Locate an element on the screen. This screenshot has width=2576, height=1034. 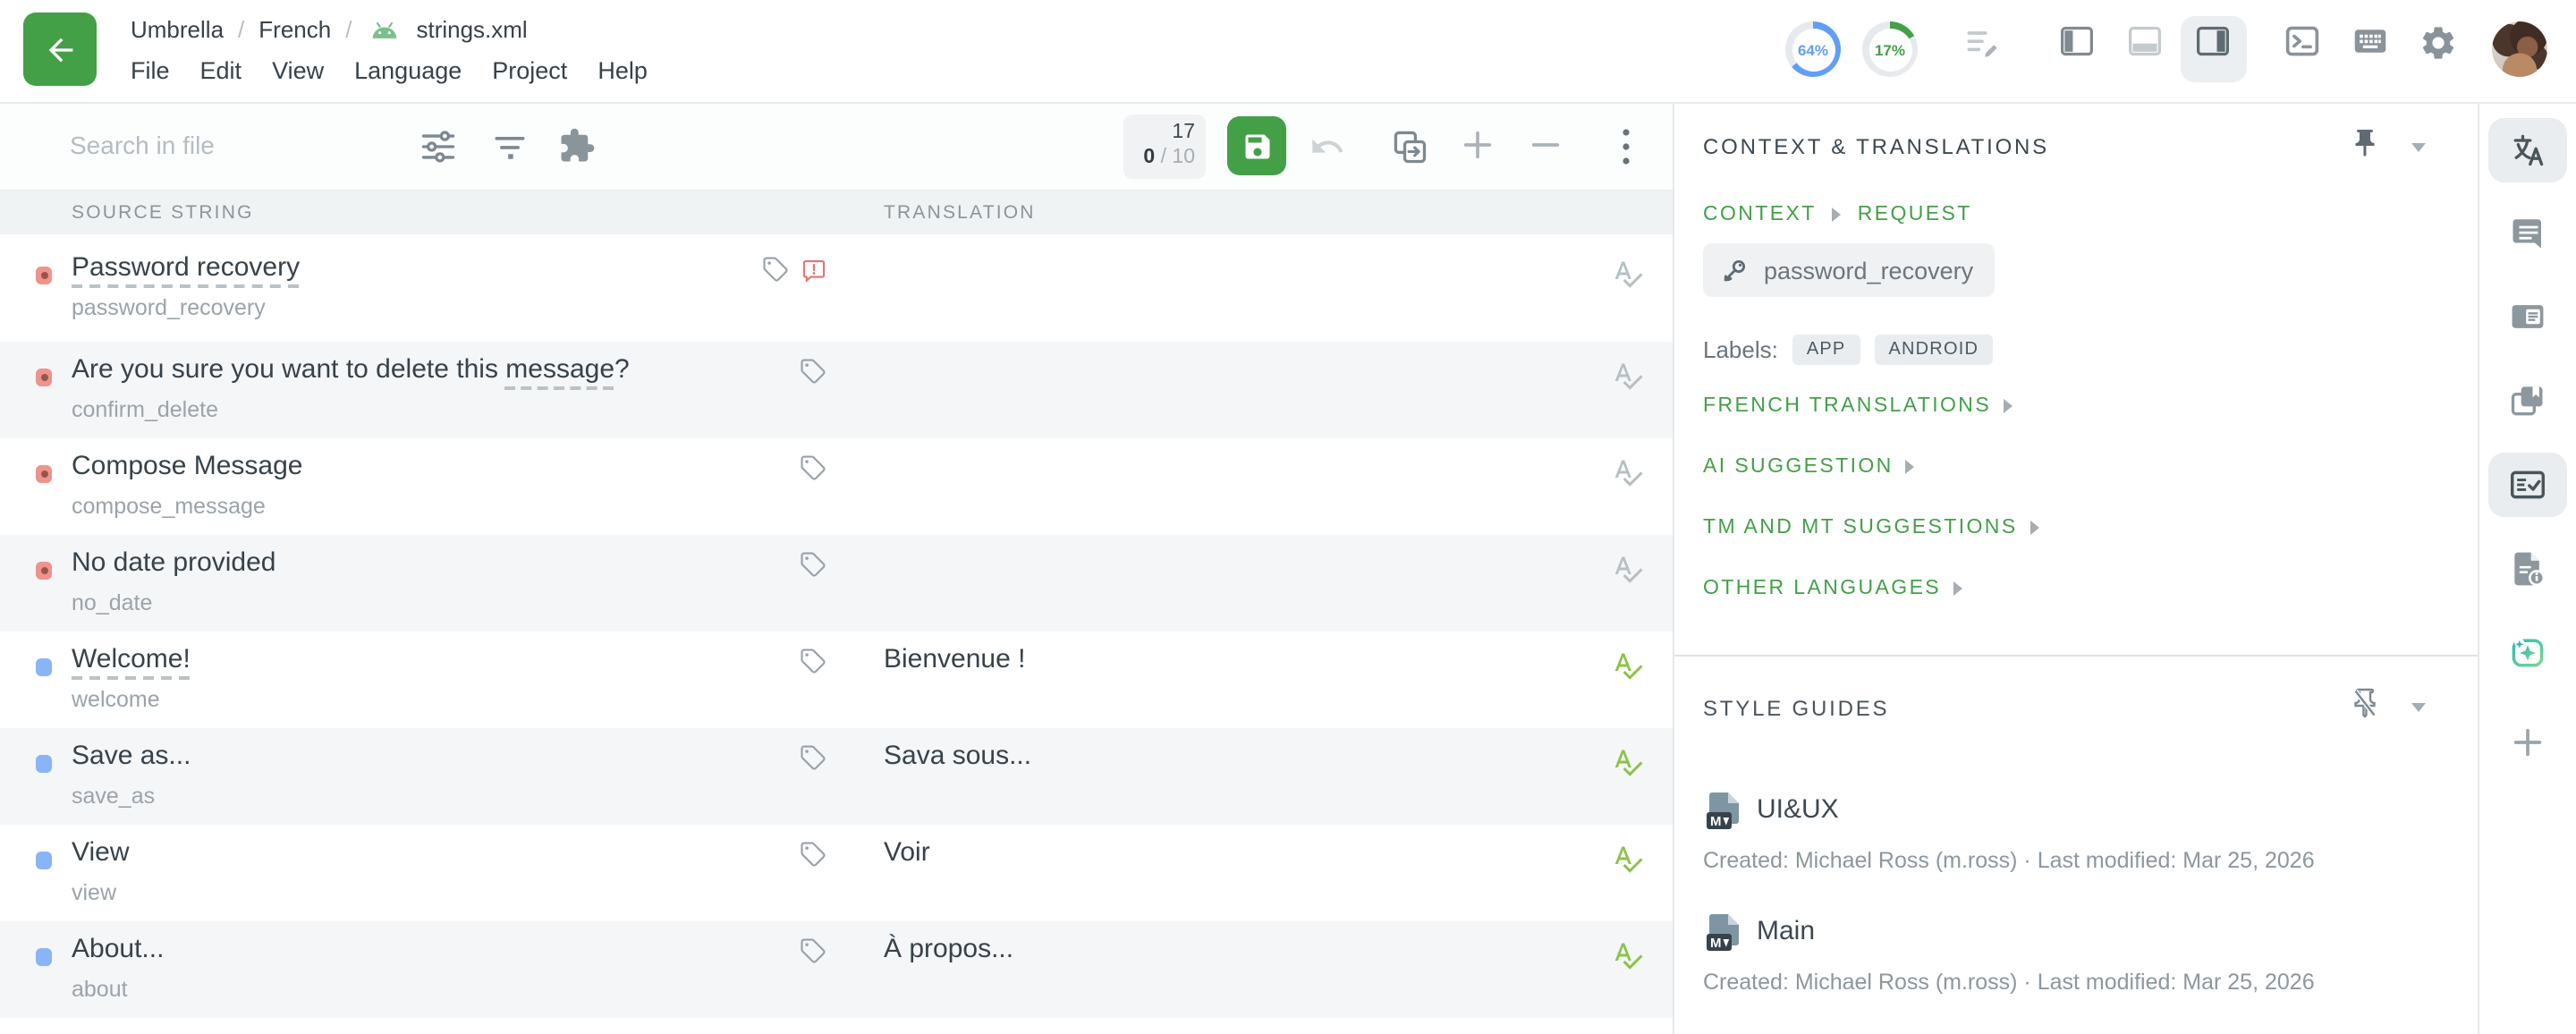
back-button is located at coordinates (60, 50).